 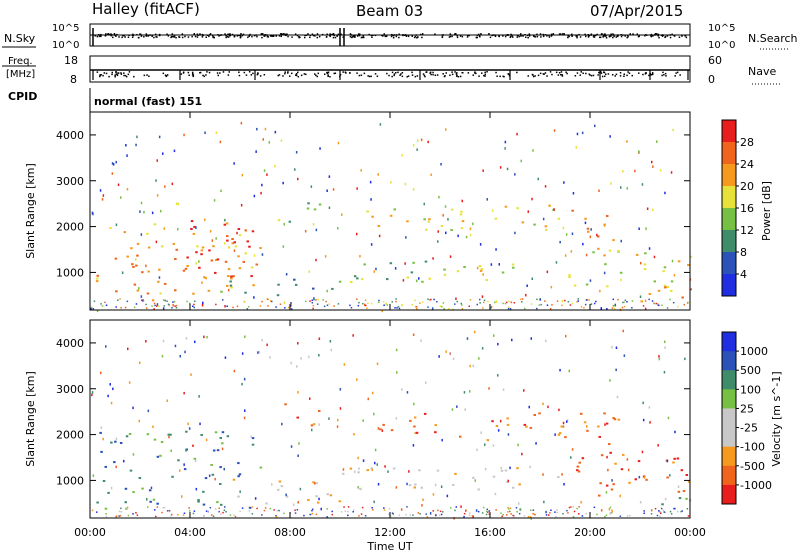 I want to click on y-tick-label: 3000, so click(x=70, y=181).